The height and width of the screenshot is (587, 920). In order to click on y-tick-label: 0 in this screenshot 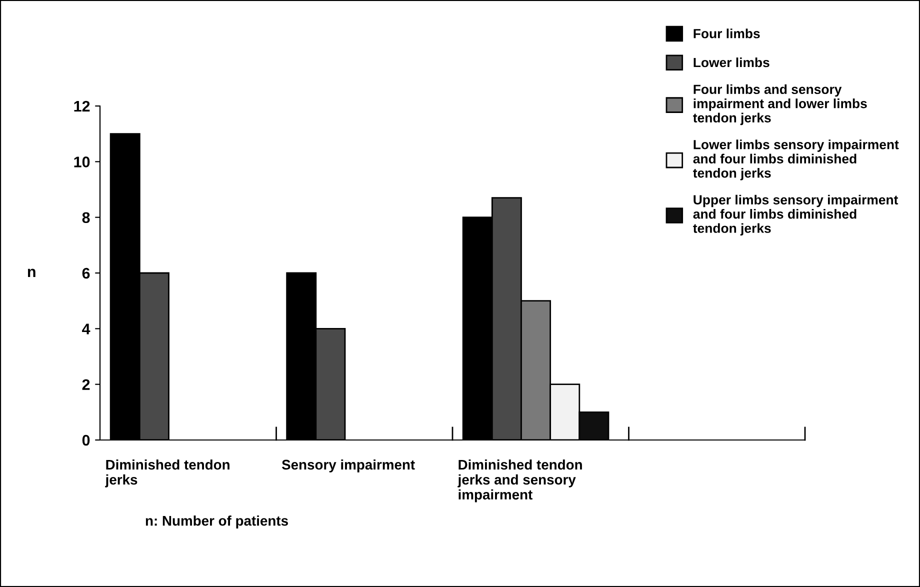, I will do `click(86, 440)`.